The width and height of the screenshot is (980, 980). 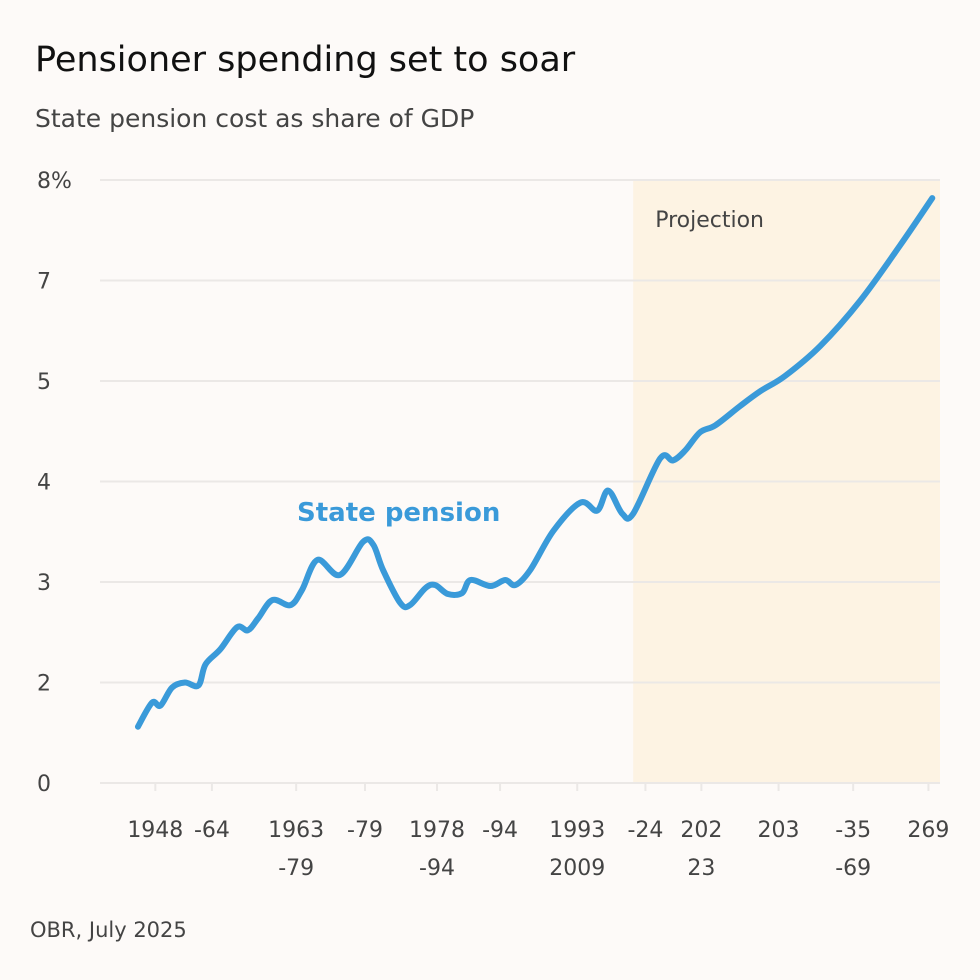 I want to click on chart-title: Pensioner spending set to soar, so click(x=305, y=60).